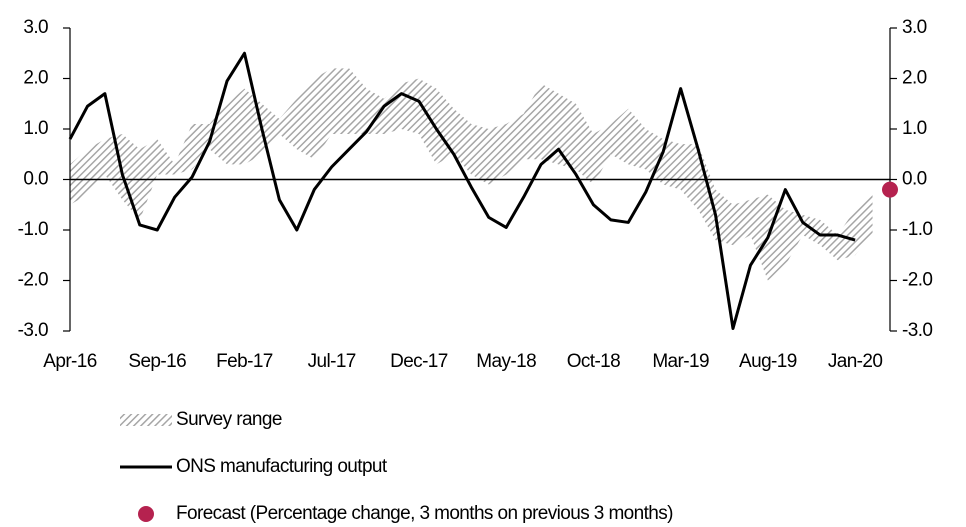 Image resolution: width=966 pixels, height=527 pixels. Describe the element at coordinates (917, 280) in the screenshot. I see `y2-tick-label: -2.0` at that location.